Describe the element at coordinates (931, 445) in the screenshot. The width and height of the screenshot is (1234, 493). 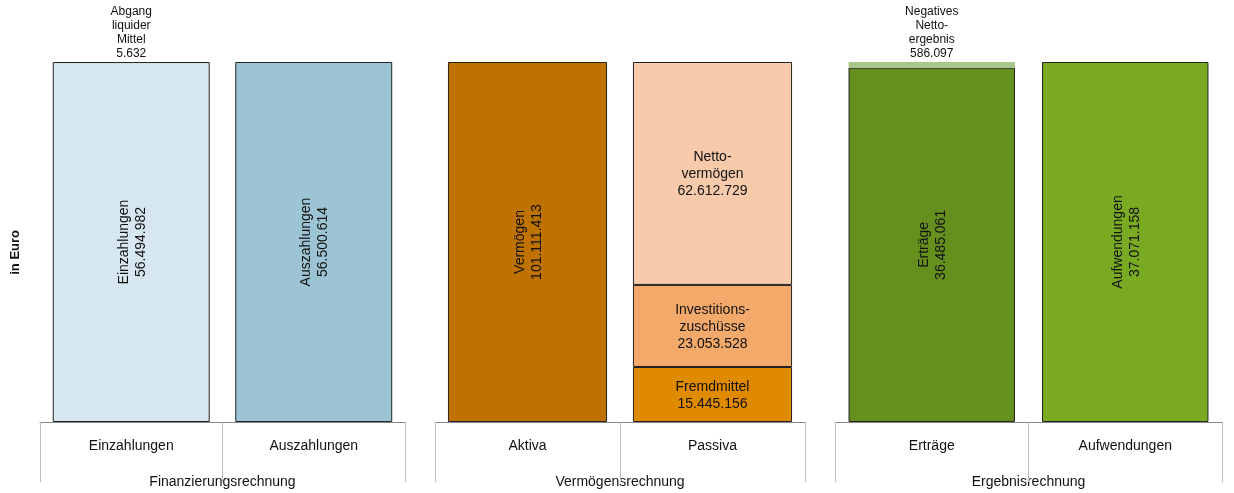
I see `x-tick-label: Erträge` at that location.